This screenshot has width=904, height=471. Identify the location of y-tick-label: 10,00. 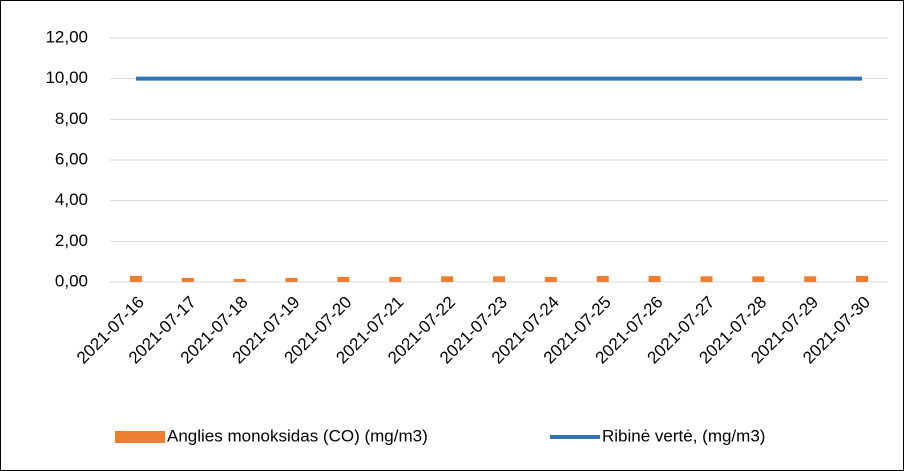
(66, 77).